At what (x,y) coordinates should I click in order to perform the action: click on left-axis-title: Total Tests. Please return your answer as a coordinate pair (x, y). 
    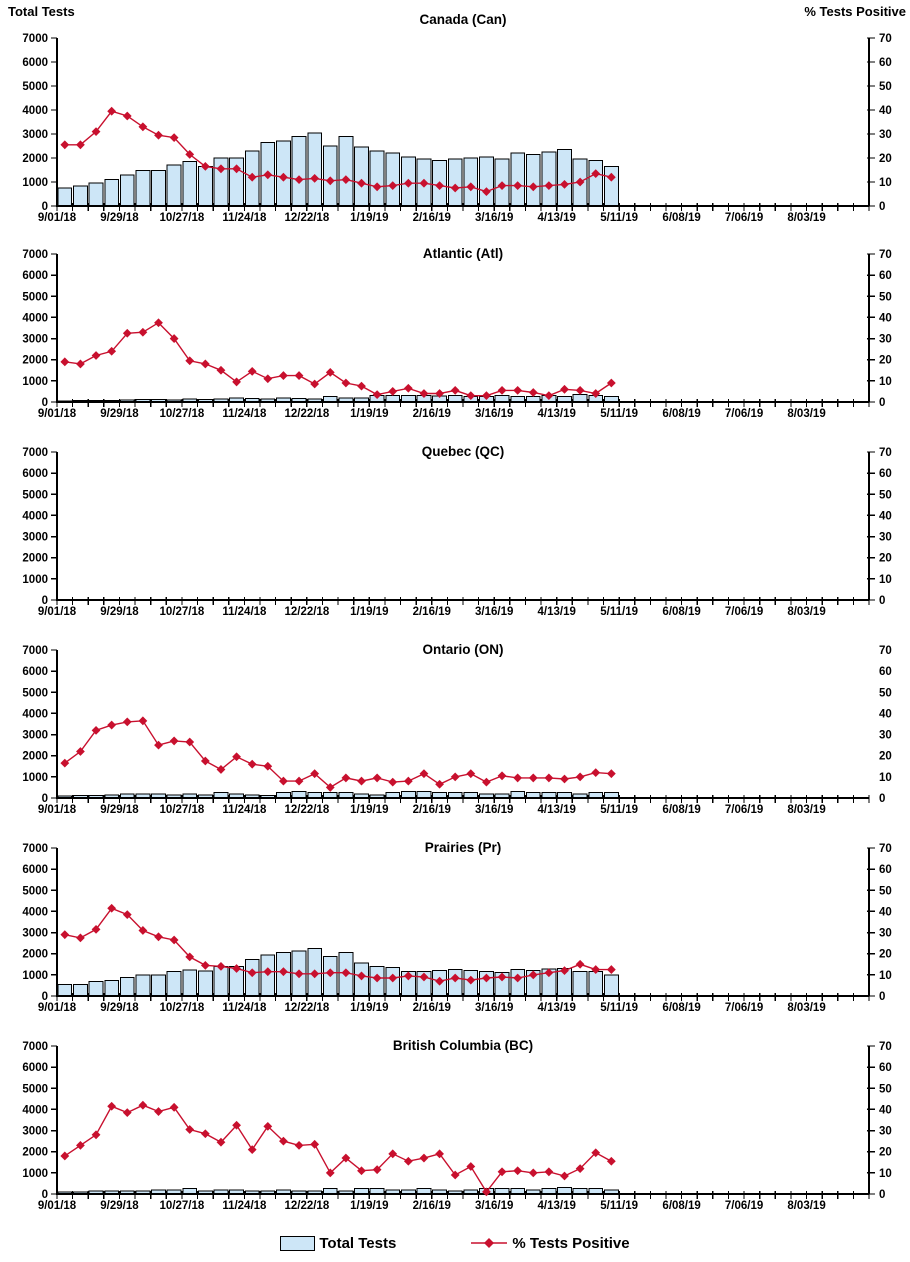
    Looking at the image, I should click on (41, 11).